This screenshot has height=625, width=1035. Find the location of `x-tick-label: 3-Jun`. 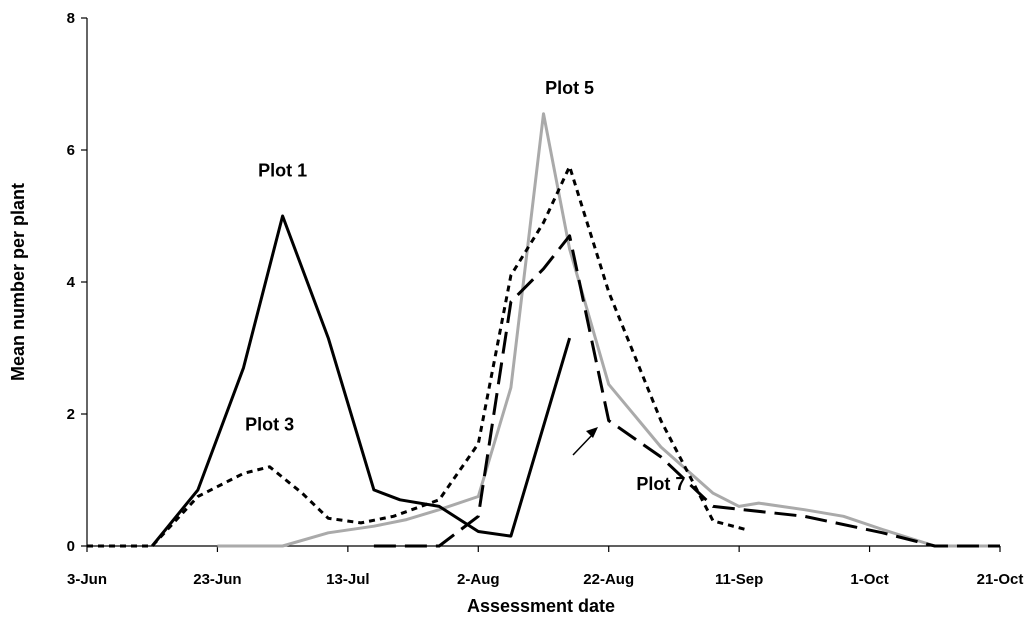

x-tick-label: 3-Jun is located at coordinates (87, 579).